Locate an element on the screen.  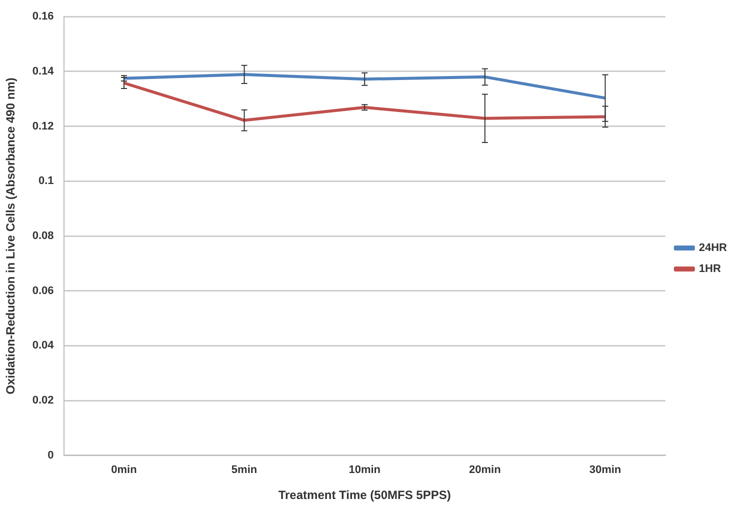
x-tick-label: 30min is located at coordinates (605, 470).